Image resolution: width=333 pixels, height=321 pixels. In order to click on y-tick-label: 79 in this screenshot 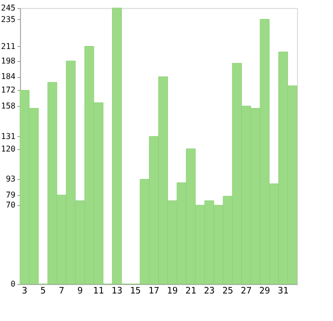, I will do `click(11, 195)`.